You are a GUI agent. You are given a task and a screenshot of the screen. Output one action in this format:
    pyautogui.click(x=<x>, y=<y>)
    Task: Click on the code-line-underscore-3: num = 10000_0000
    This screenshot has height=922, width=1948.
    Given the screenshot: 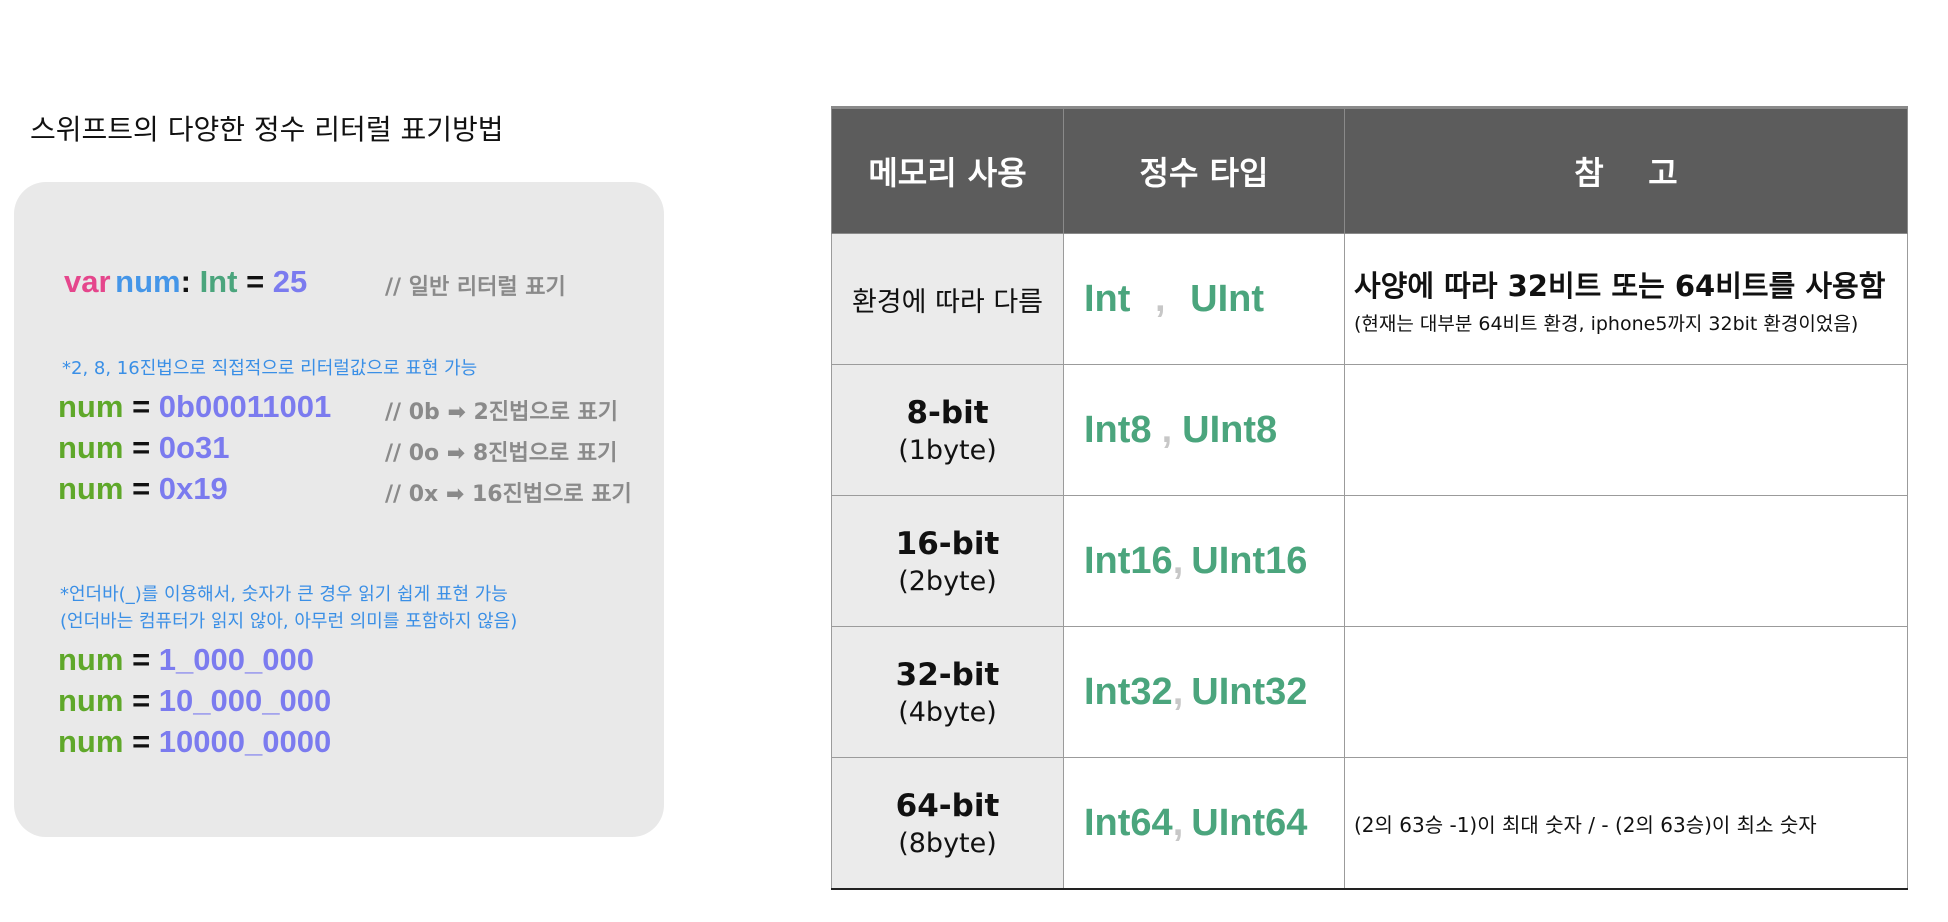 What is the action you would take?
    pyautogui.click(x=194, y=742)
    